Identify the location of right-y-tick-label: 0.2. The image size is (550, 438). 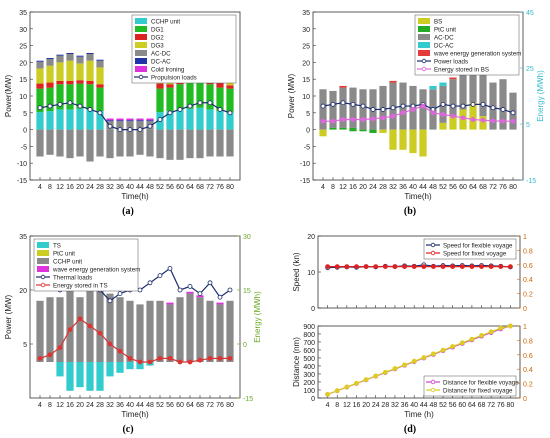
(528, 385).